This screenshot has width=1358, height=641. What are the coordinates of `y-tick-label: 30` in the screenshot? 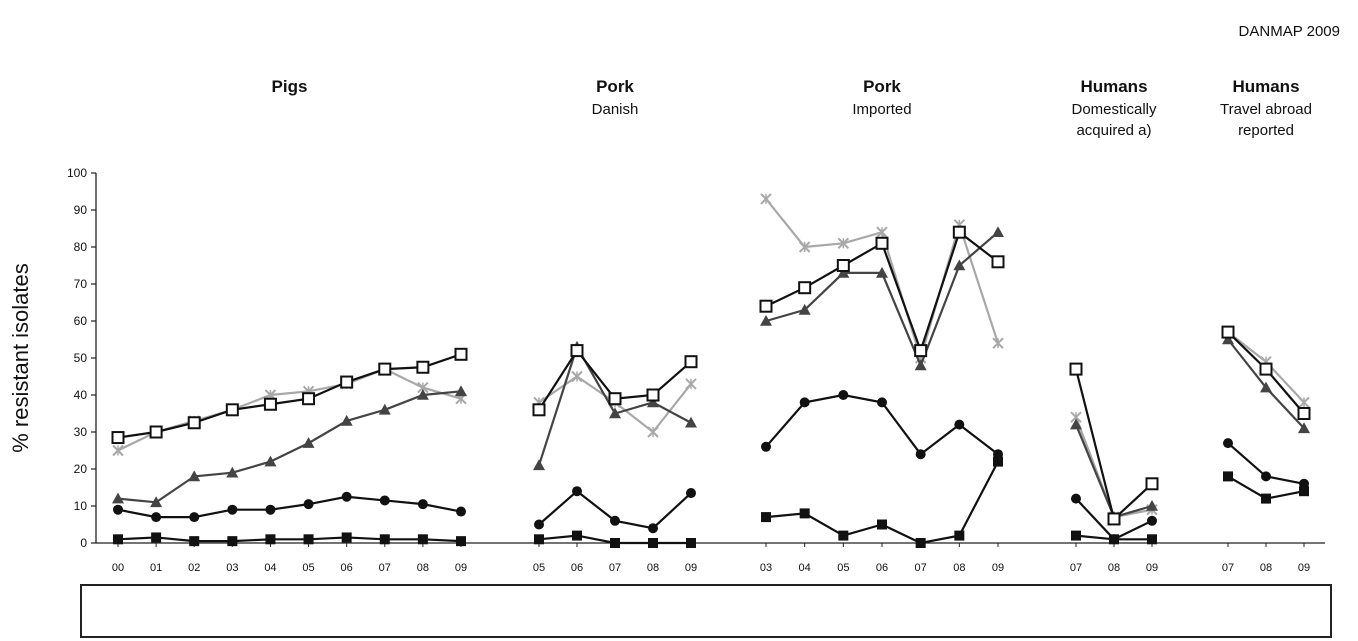 It's located at (81, 432).